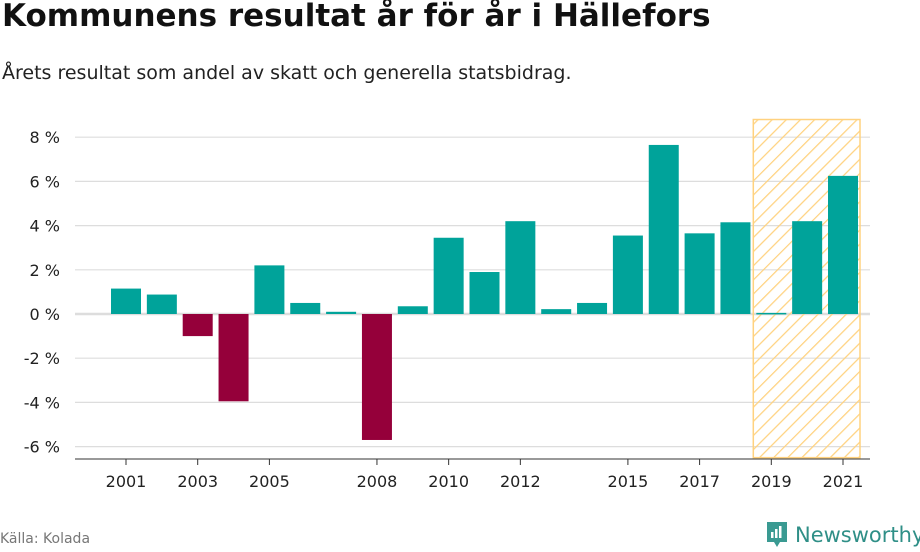 Image resolution: width=920 pixels, height=552 pixels. Describe the element at coordinates (126, 301) in the screenshot. I see `bar-2001` at that location.